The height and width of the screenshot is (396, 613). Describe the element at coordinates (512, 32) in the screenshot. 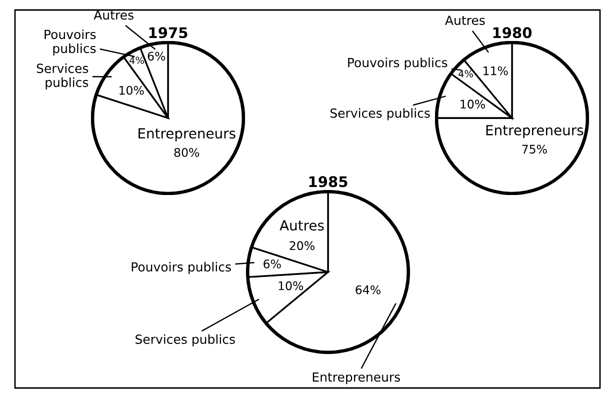

I see `text: 1980` at that location.